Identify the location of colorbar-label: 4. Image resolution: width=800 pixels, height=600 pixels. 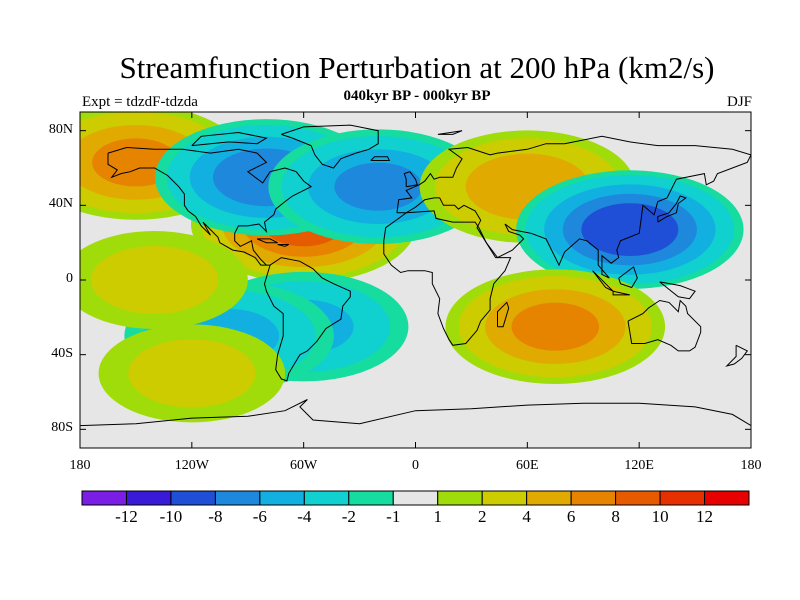
(526, 516).